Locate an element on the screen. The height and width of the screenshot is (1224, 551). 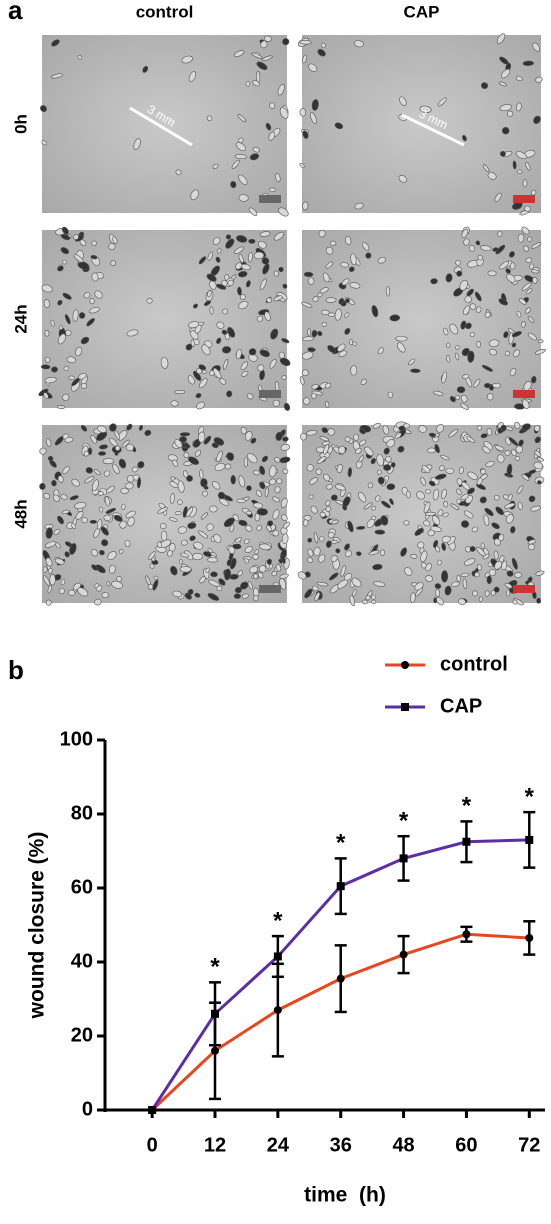
significance-star: * is located at coordinates (404, 821).